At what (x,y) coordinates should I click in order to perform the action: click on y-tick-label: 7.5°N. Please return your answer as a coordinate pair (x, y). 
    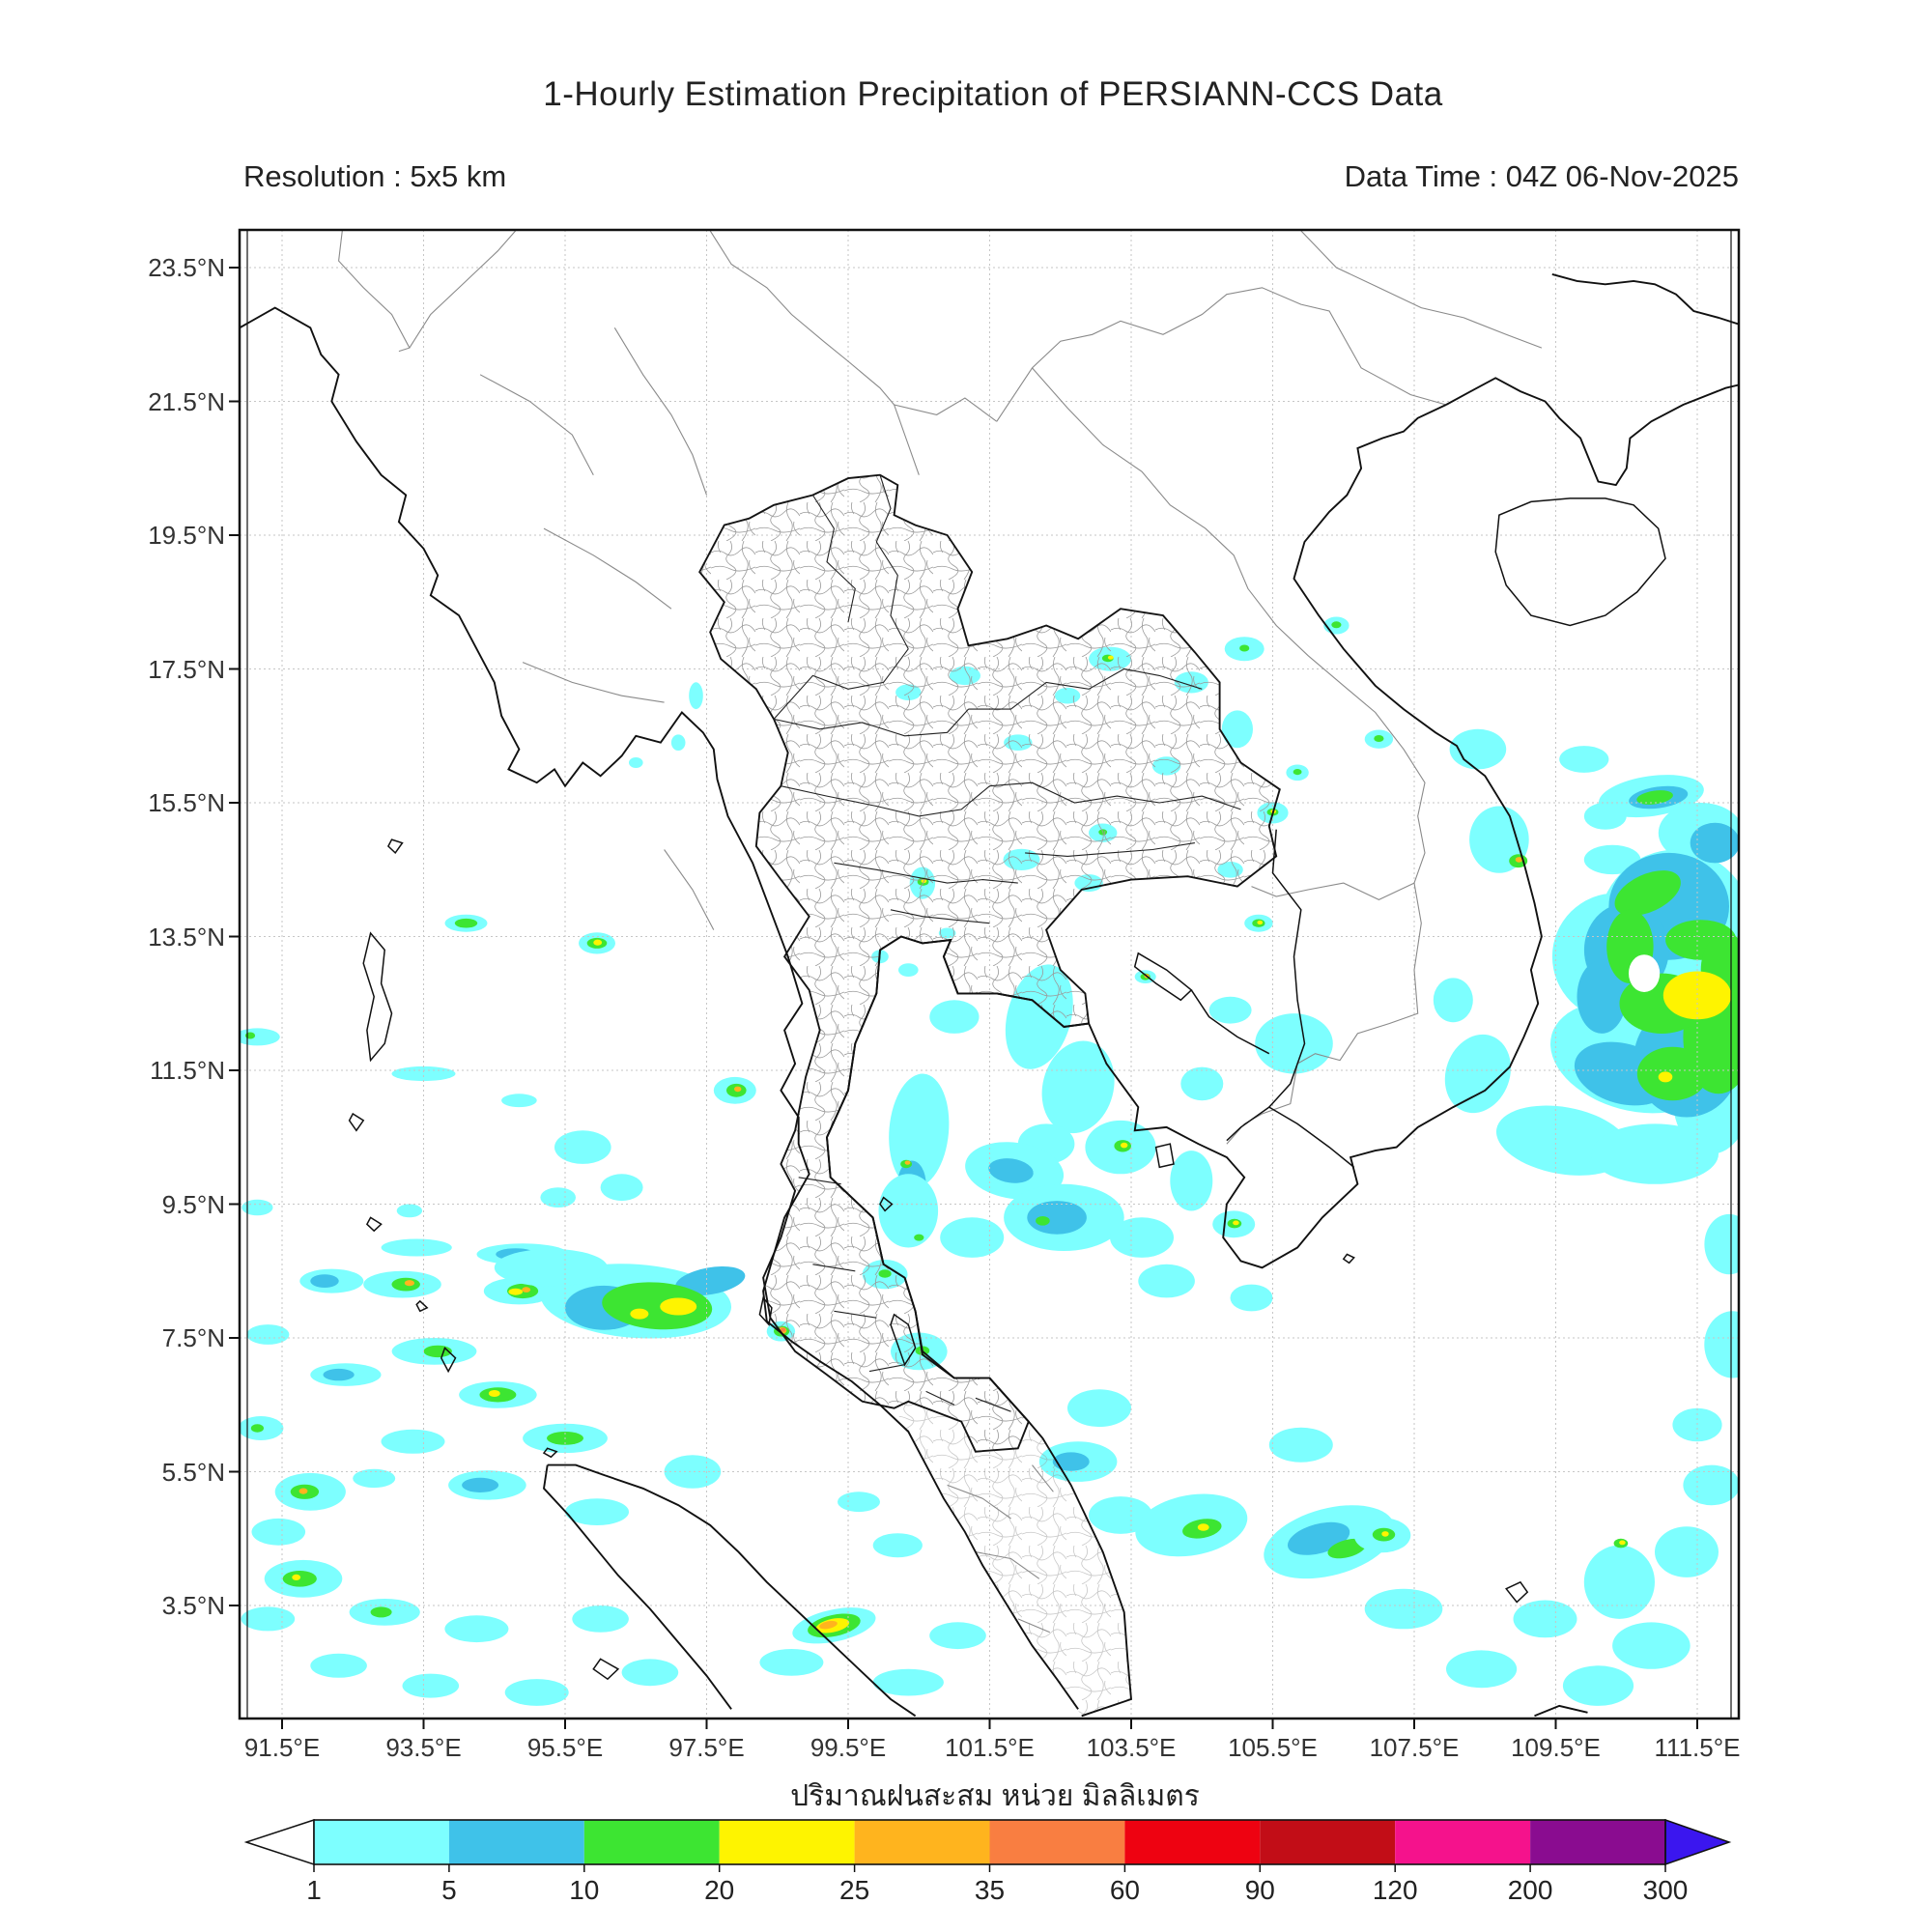
    Looking at the image, I should click on (193, 1337).